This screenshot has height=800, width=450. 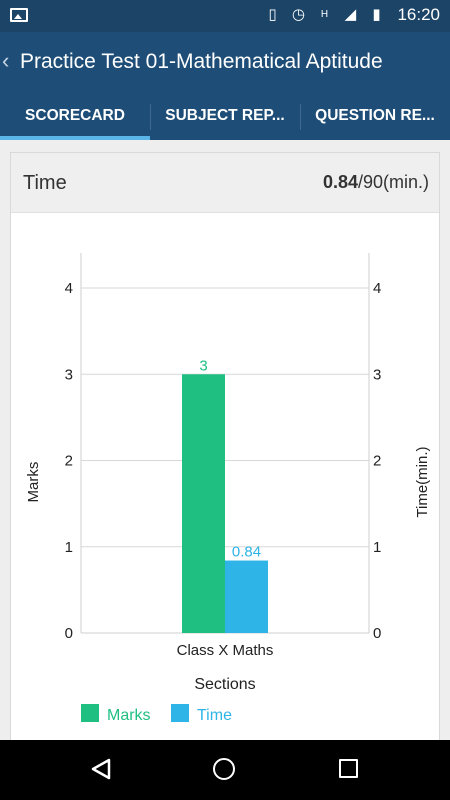 What do you see at coordinates (69, 547) in the screenshot?
I see `y-tick-label: 1` at bounding box center [69, 547].